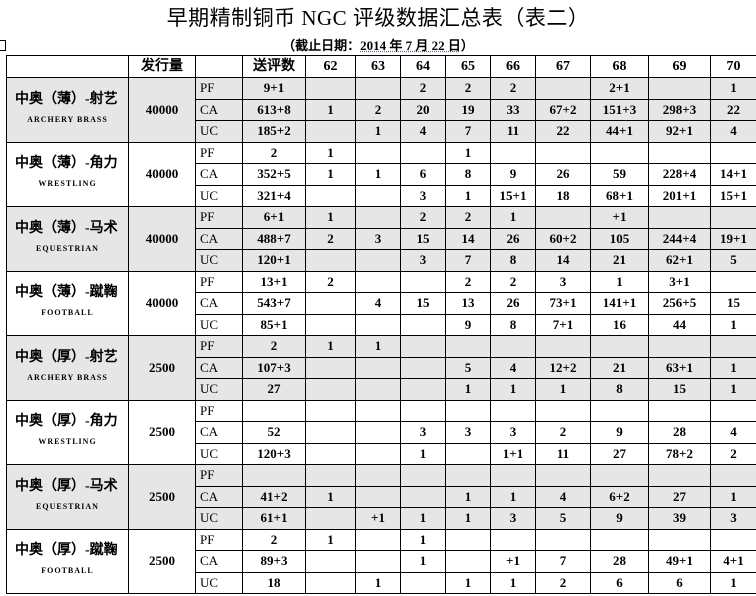  Describe the element at coordinates (679, 389) in the screenshot. I see `grade-count-cell-69: 15` at that location.